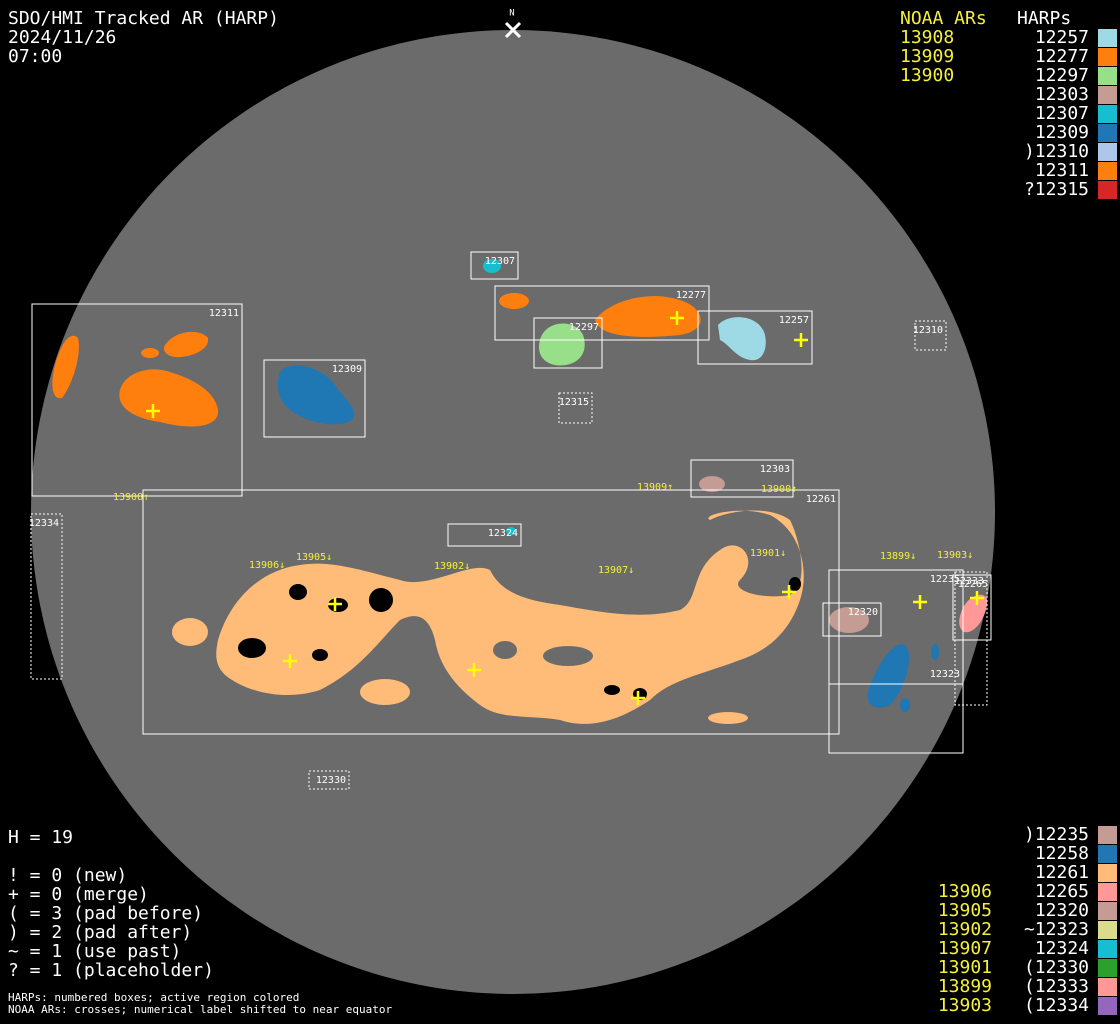  What do you see at coordinates (1062, 891) in the screenshot?
I see `harp-id: 12265` at bounding box center [1062, 891].